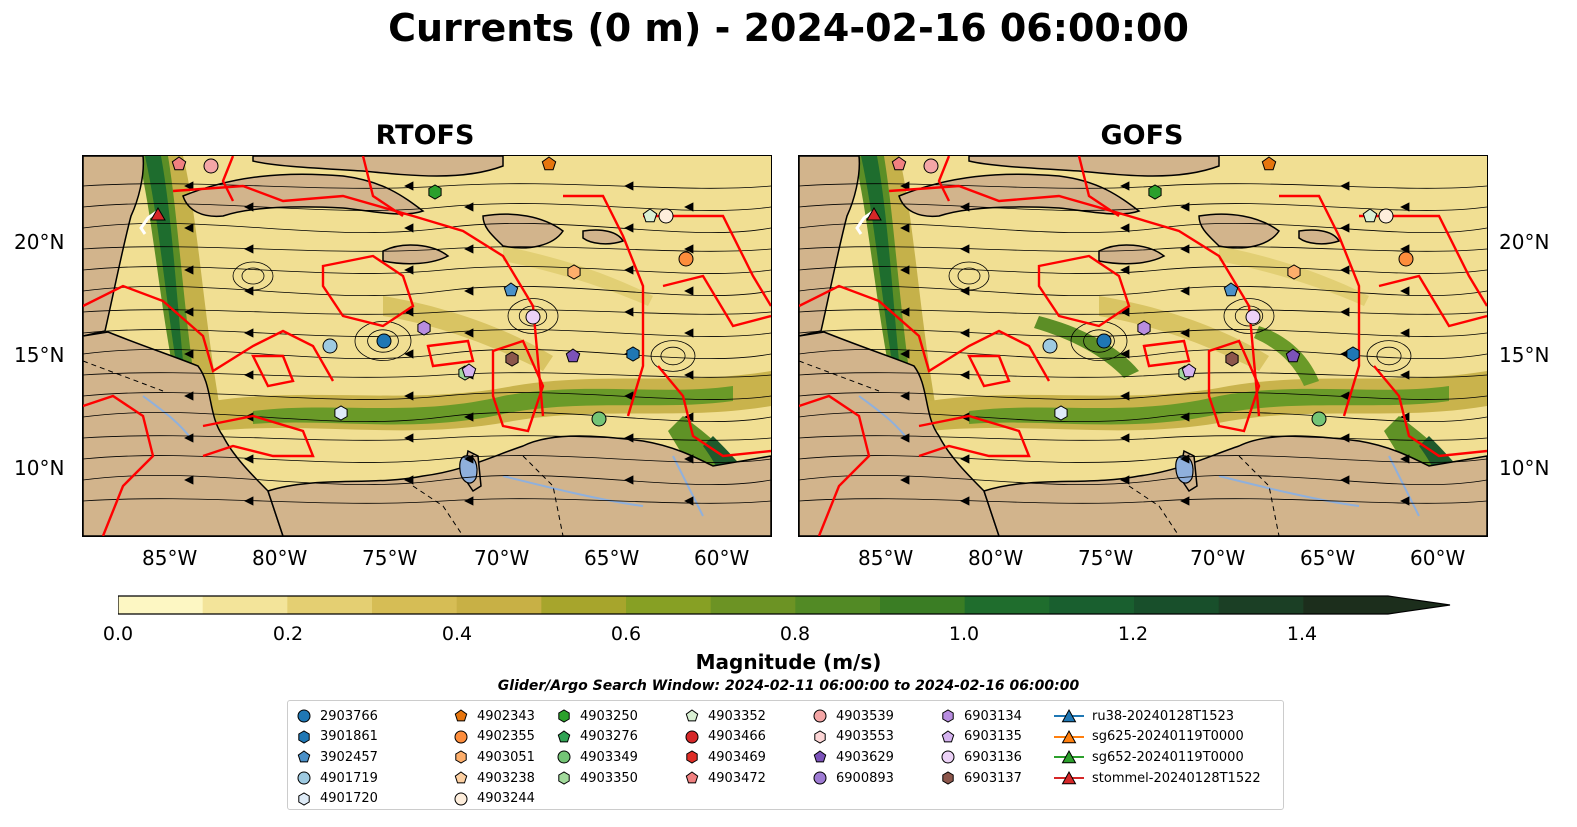  What do you see at coordinates (609, 778) in the screenshot?
I see `legend-label: 4903350` at bounding box center [609, 778].